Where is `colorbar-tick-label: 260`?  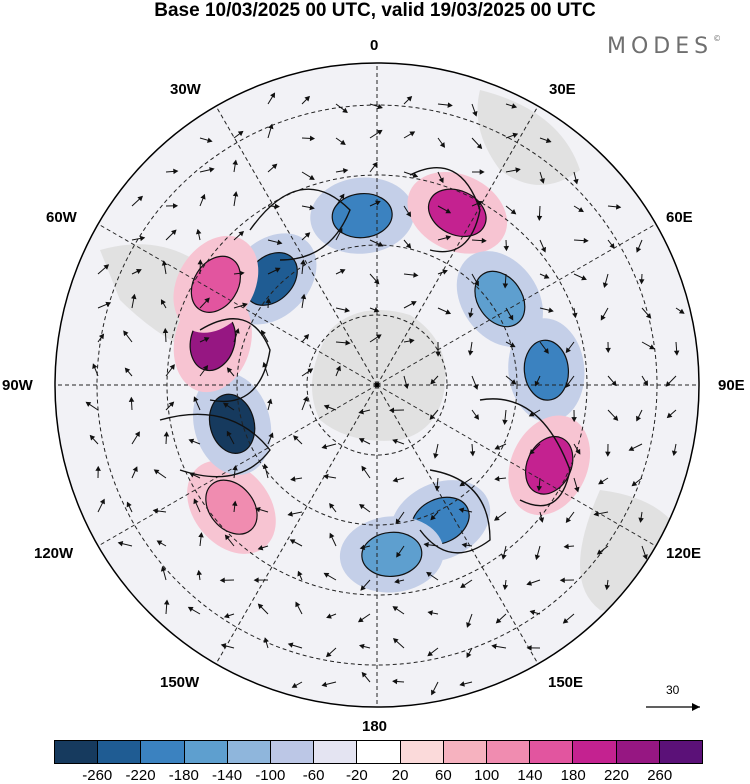 colorbar-tick-label: 260 is located at coordinates (659, 775).